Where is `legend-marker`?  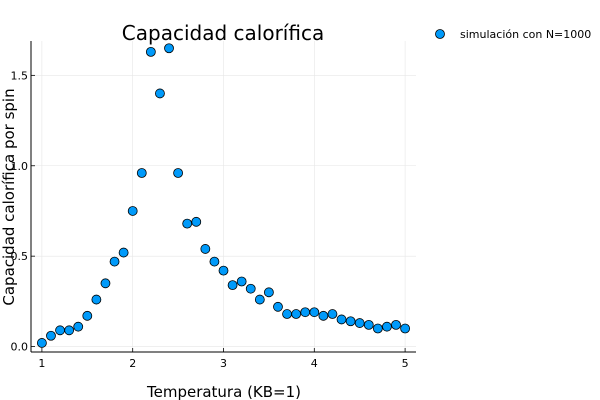
legend-marker is located at coordinates (440, 34).